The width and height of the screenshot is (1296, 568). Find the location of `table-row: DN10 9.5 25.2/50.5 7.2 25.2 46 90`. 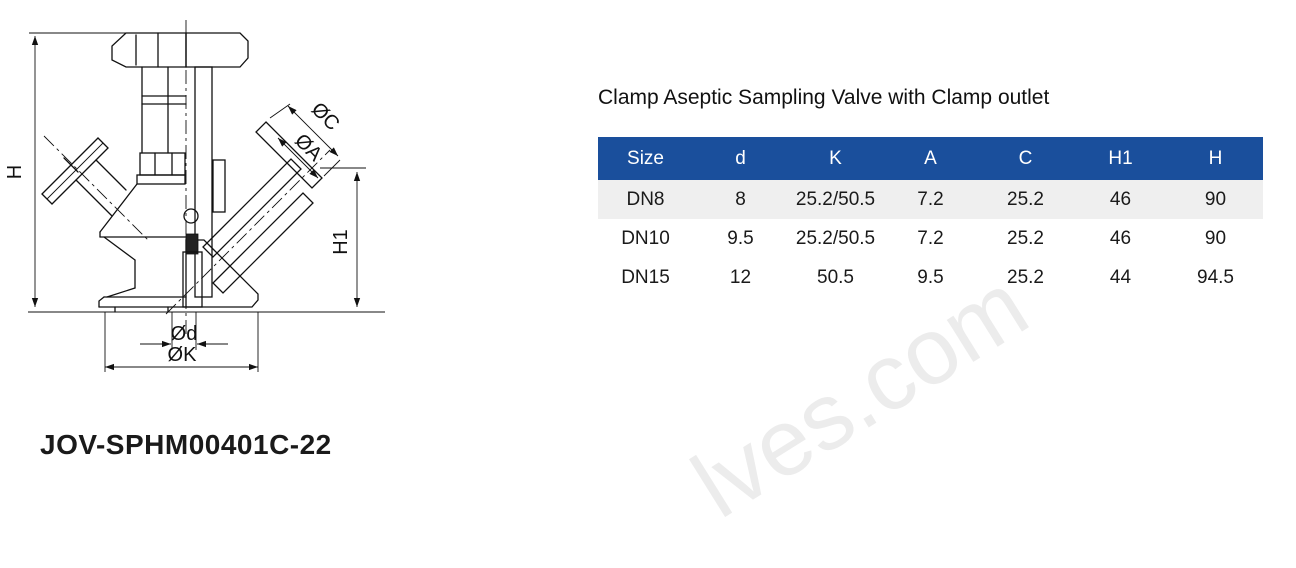

table-row: DN10 9.5 25.2/50.5 7.2 25.2 46 90 is located at coordinates (930, 238).